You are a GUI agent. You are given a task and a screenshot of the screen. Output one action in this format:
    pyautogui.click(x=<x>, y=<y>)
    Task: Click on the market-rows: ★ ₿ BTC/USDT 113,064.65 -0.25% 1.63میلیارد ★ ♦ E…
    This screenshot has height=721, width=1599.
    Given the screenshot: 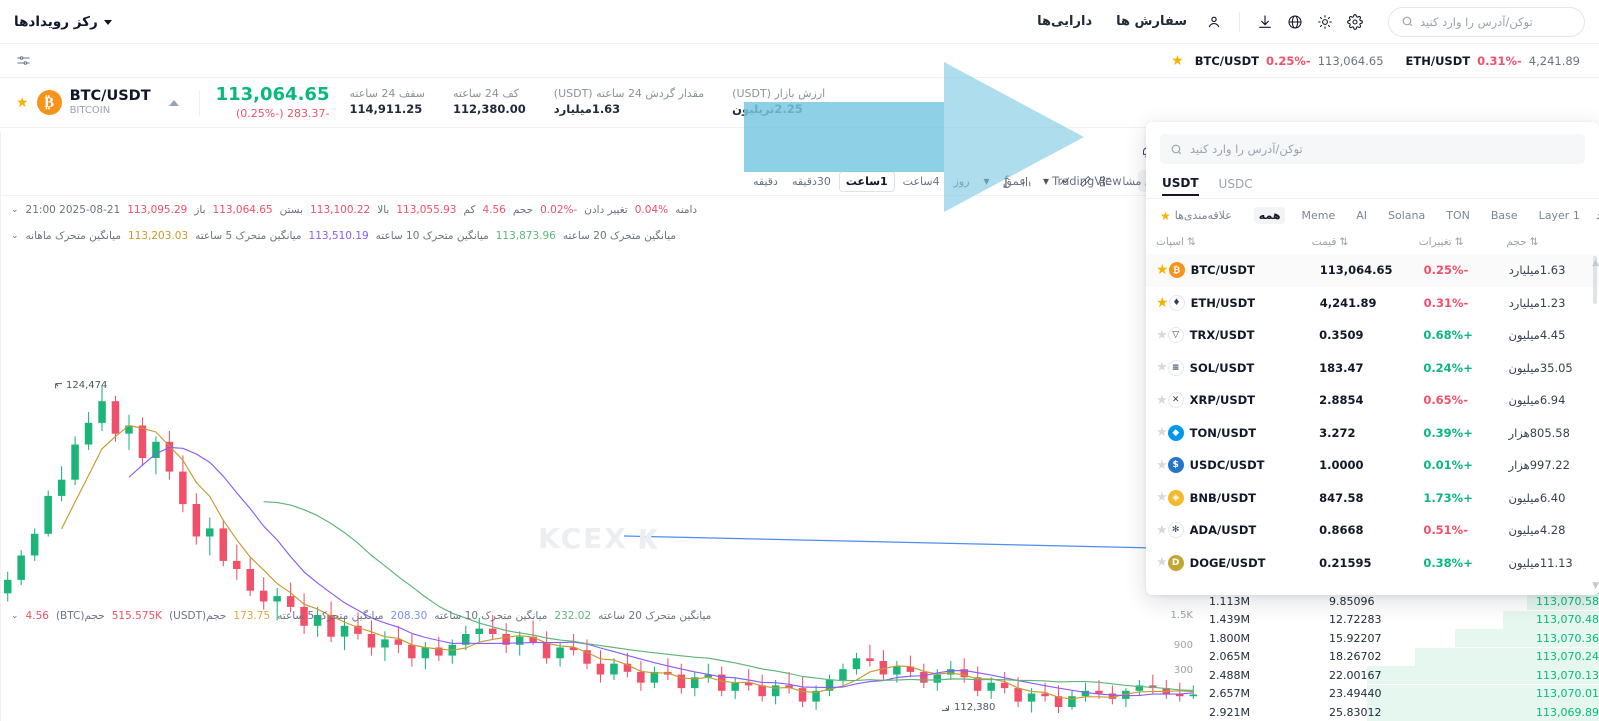 What is the action you would take?
    pyautogui.click(x=1372, y=416)
    